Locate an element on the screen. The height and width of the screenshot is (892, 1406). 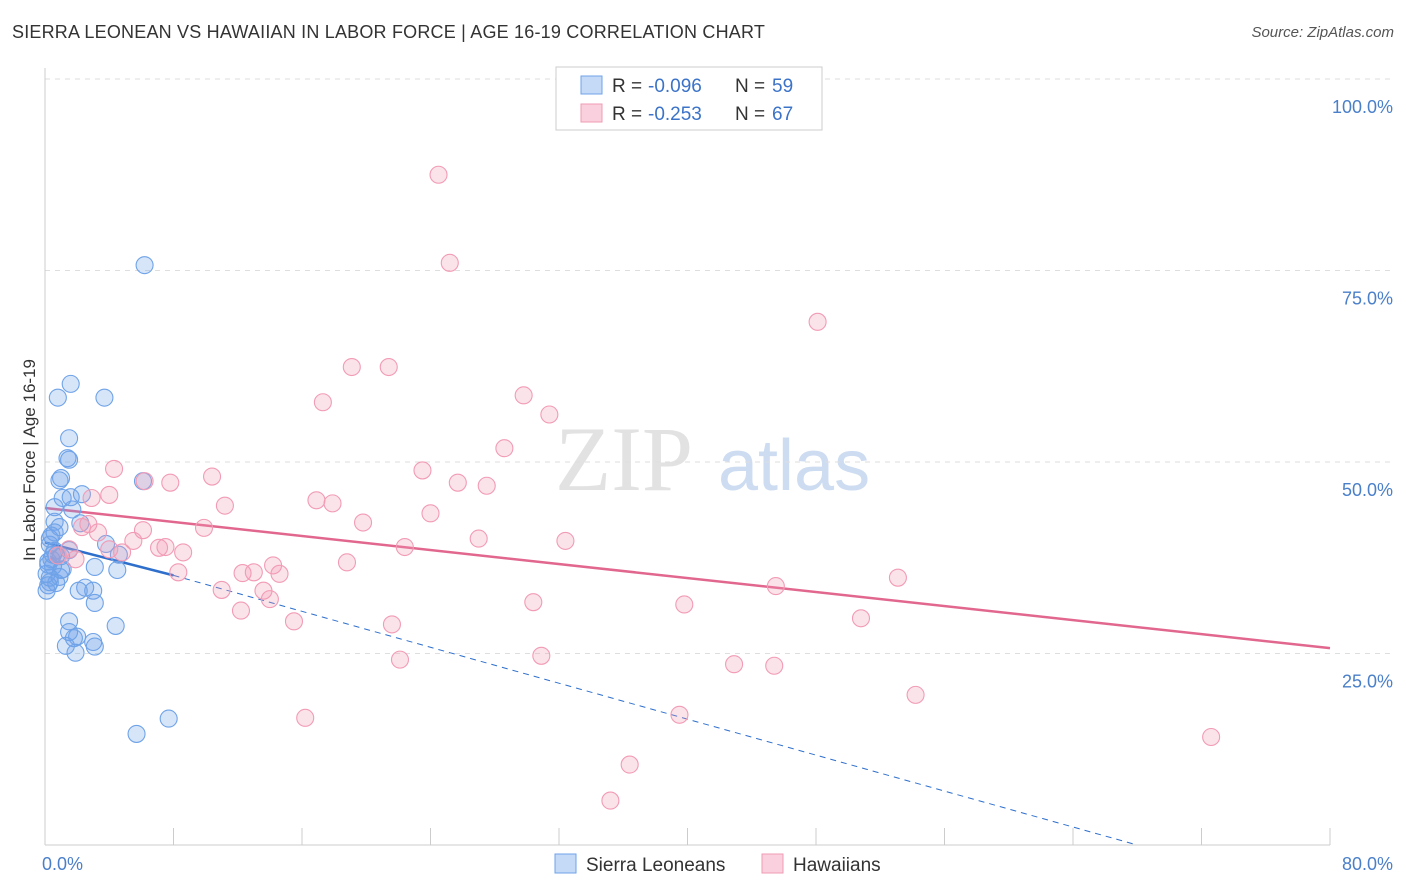
legend-r-value-2: -0.253 is located at coordinates (675, 114).